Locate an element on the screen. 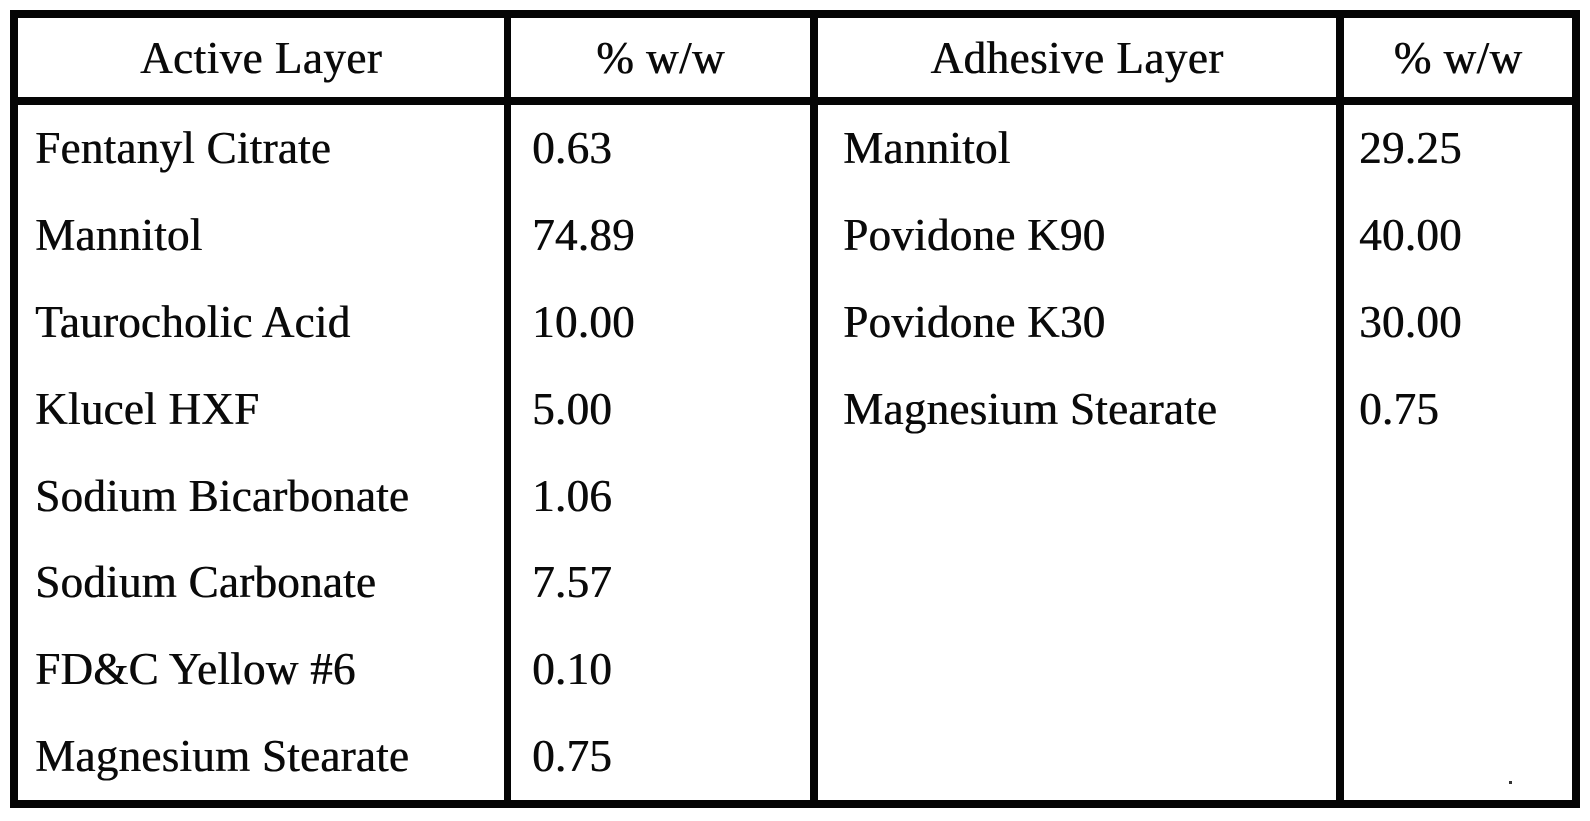 The width and height of the screenshot is (1590, 821). ingredient-value: 74.89 is located at coordinates (583, 235).